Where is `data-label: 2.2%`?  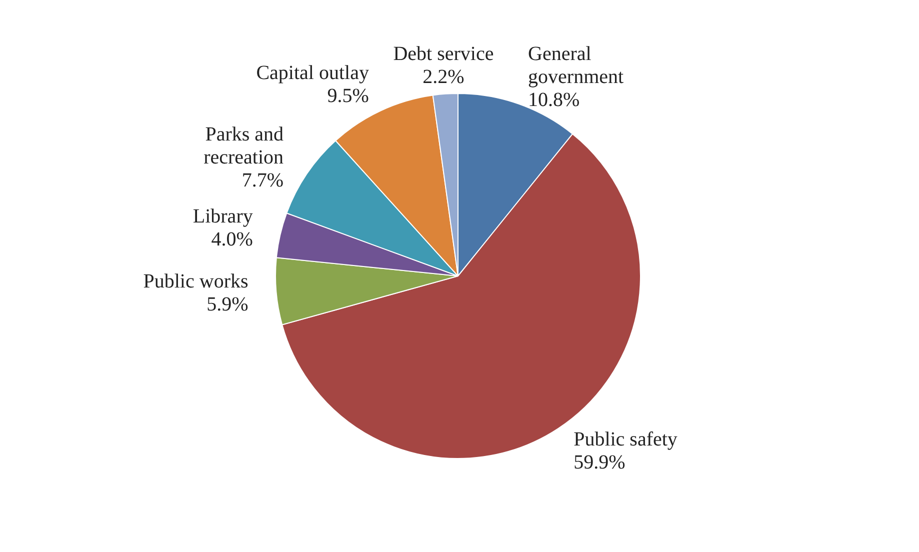 data-label: 2.2% is located at coordinates (443, 77).